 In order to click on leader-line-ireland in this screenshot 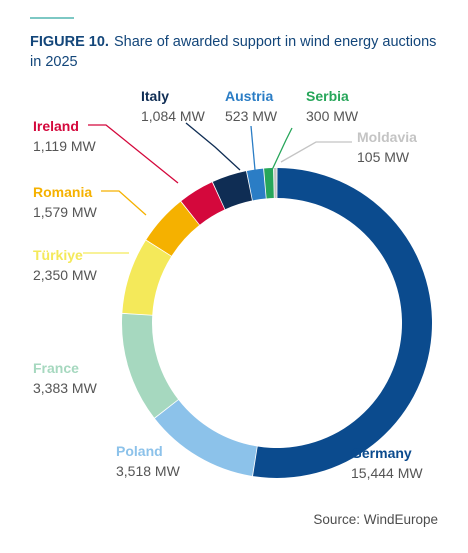, I will do `click(133, 154)`.